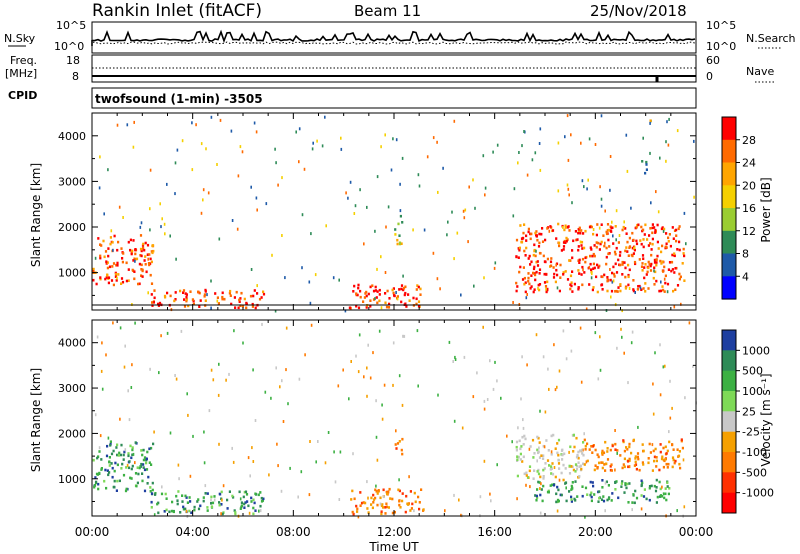 The width and height of the screenshot is (800, 554). Describe the element at coordinates (494, 532) in the screenshot. I see `x-tick-label: 16:00` at that location.